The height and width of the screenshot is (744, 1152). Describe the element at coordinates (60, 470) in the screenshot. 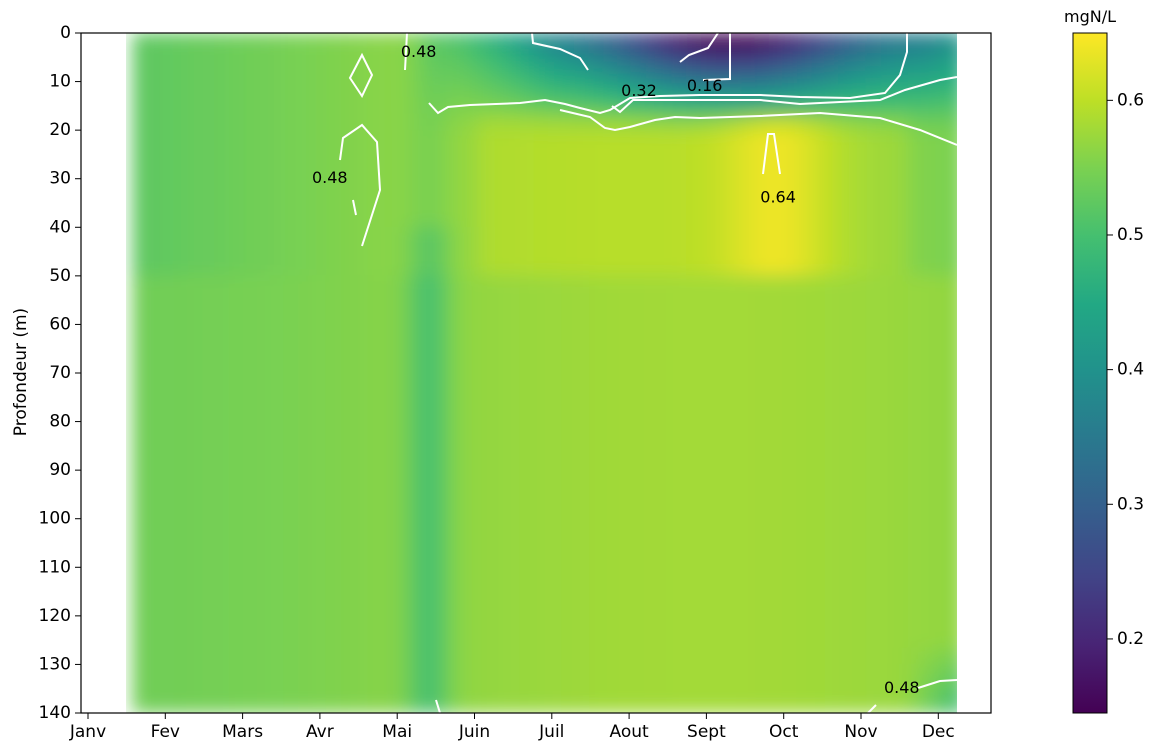

I see `y-tick-label: 90` at that location.